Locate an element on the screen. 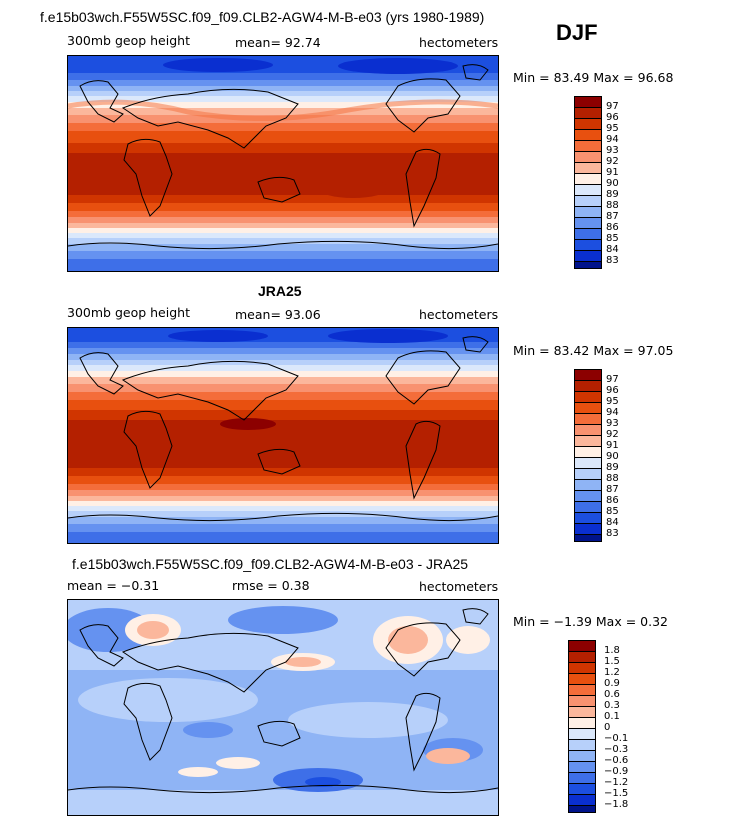 The image size is (733, 821). panel2-colorbar is located at coordinates (588, 455).